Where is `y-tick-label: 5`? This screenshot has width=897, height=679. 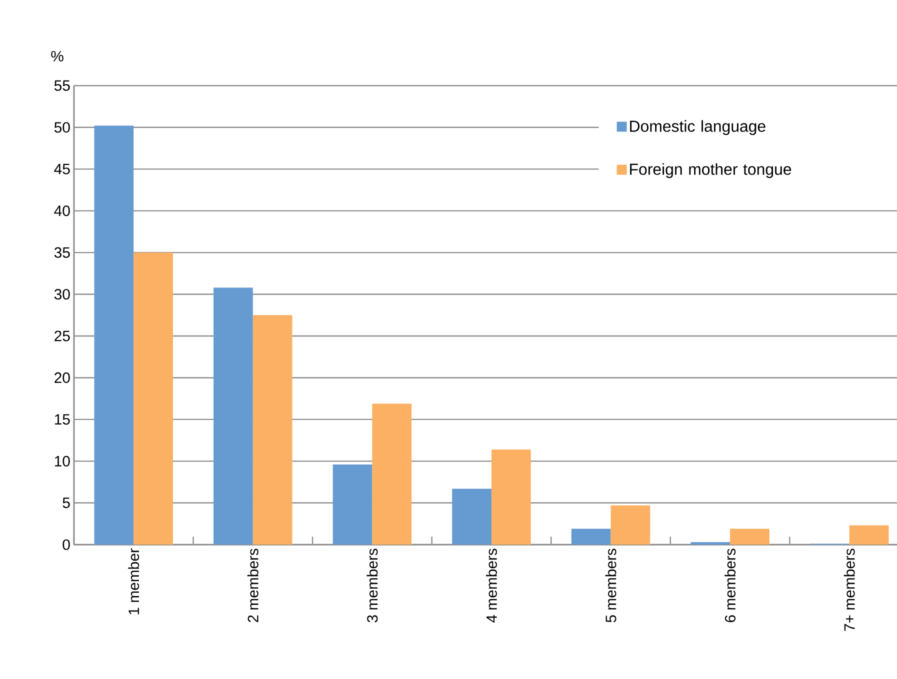 y-tick-label: 5 is located at coordinates (66, 503).